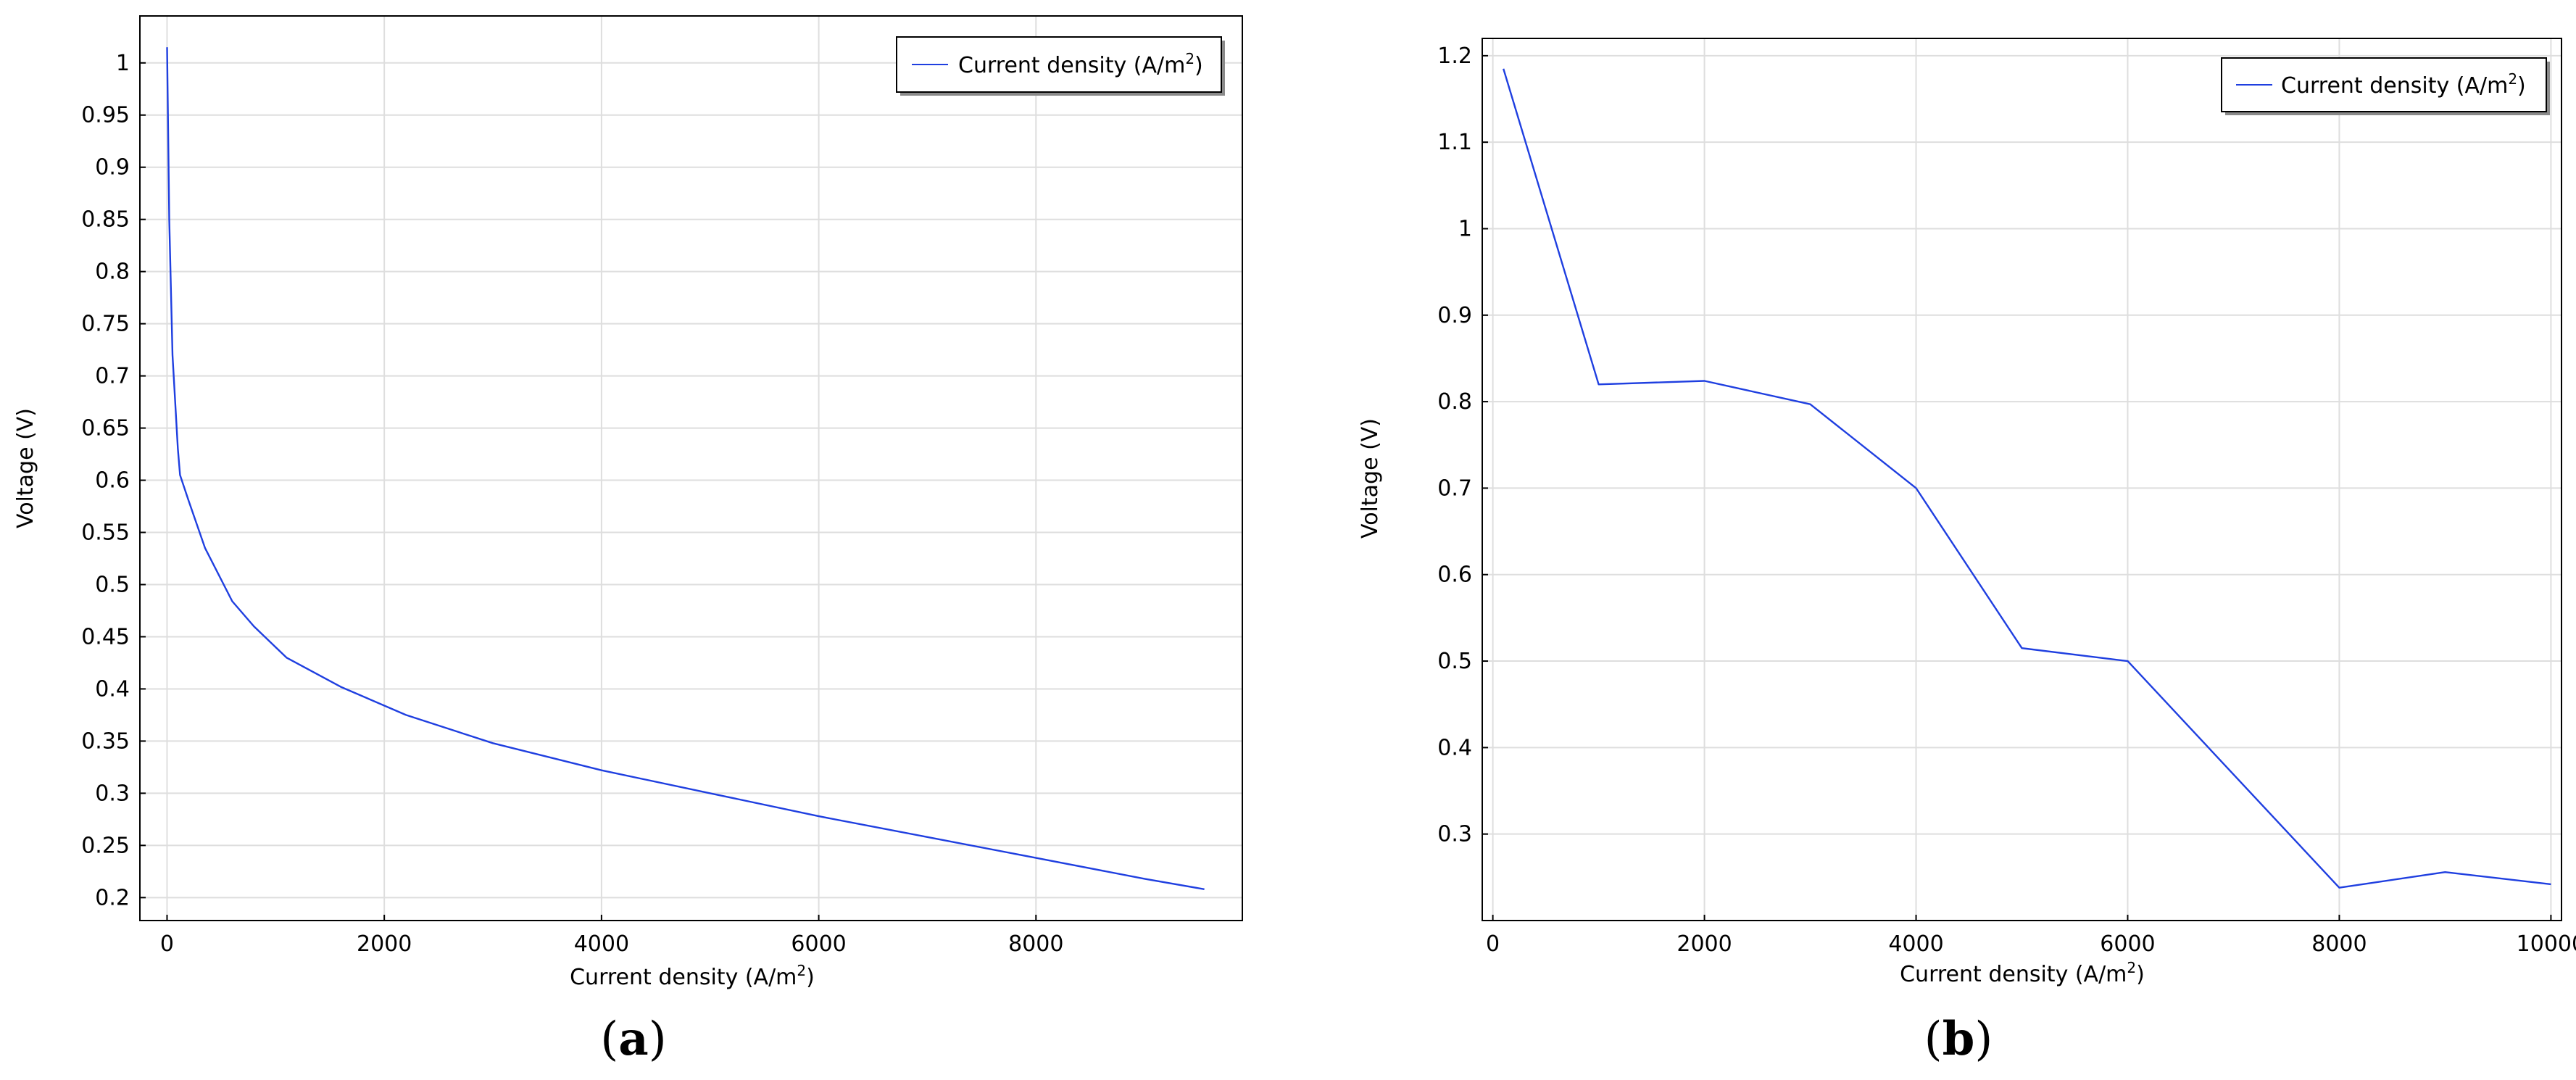 The image size is (2576, 1080). I want to click on legend-a: Current density (A/m2), so click(1060, 66).